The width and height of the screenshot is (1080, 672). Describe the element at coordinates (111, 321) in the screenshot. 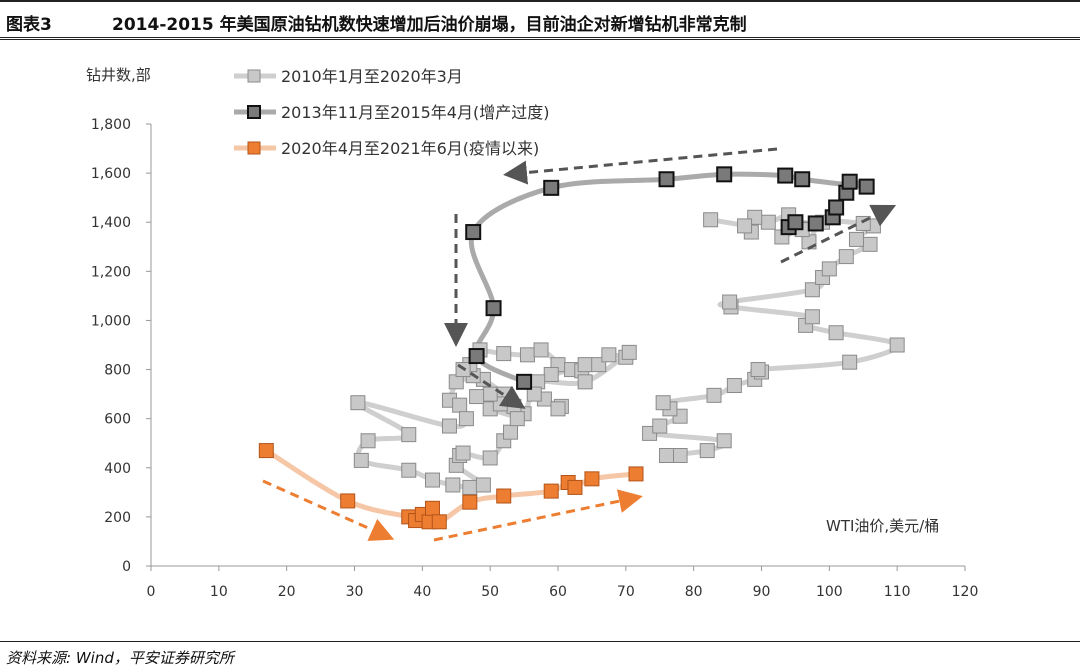

I see `y-tick-label: 1,000` at that location.